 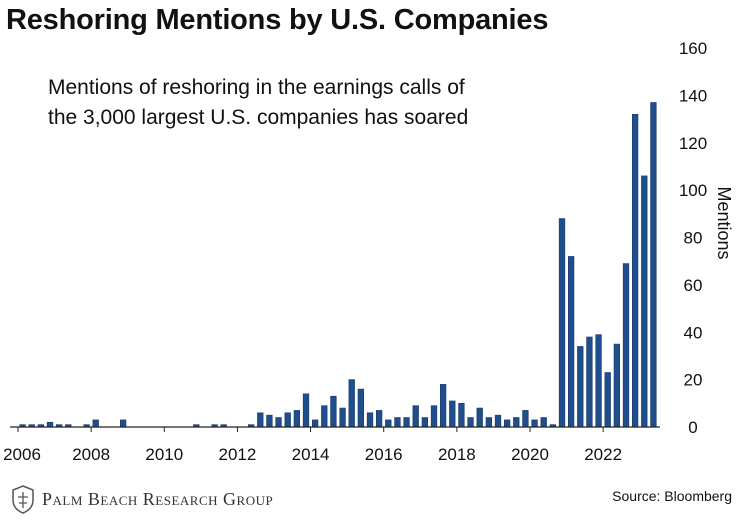 I want to click on y-tick-label: 60, so click(x=693, y=285).